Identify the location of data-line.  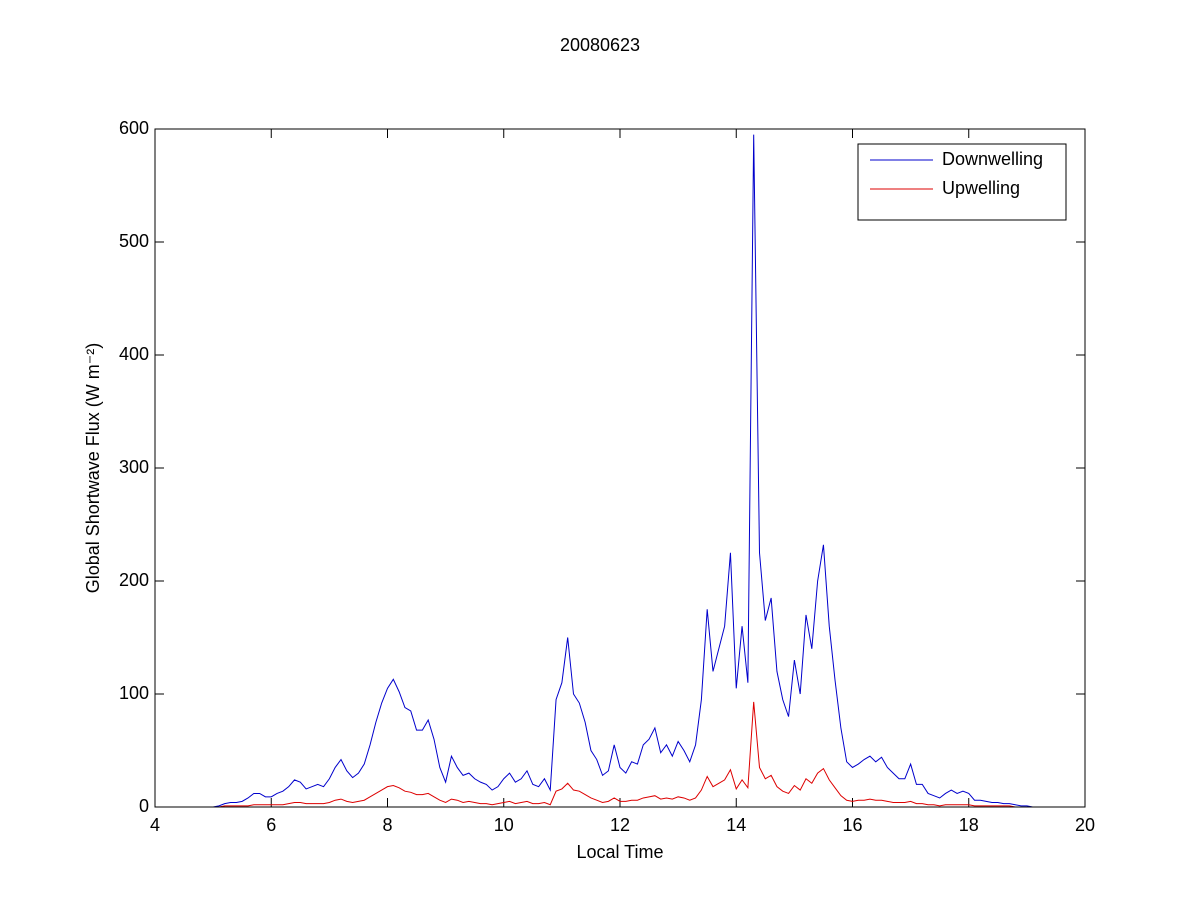
(620, 754).